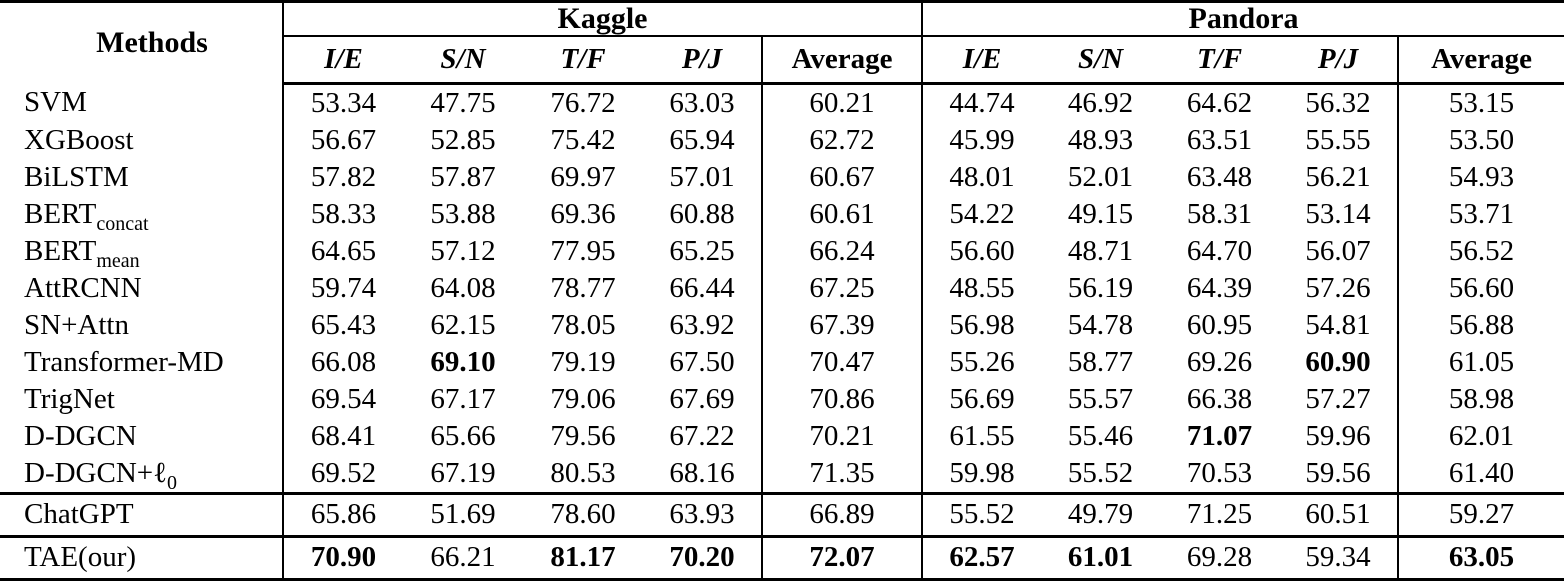  Describe the element at coordinates (1338, 287) in the screenshot. I see `pandora-pj-value: 57.26` at that location.